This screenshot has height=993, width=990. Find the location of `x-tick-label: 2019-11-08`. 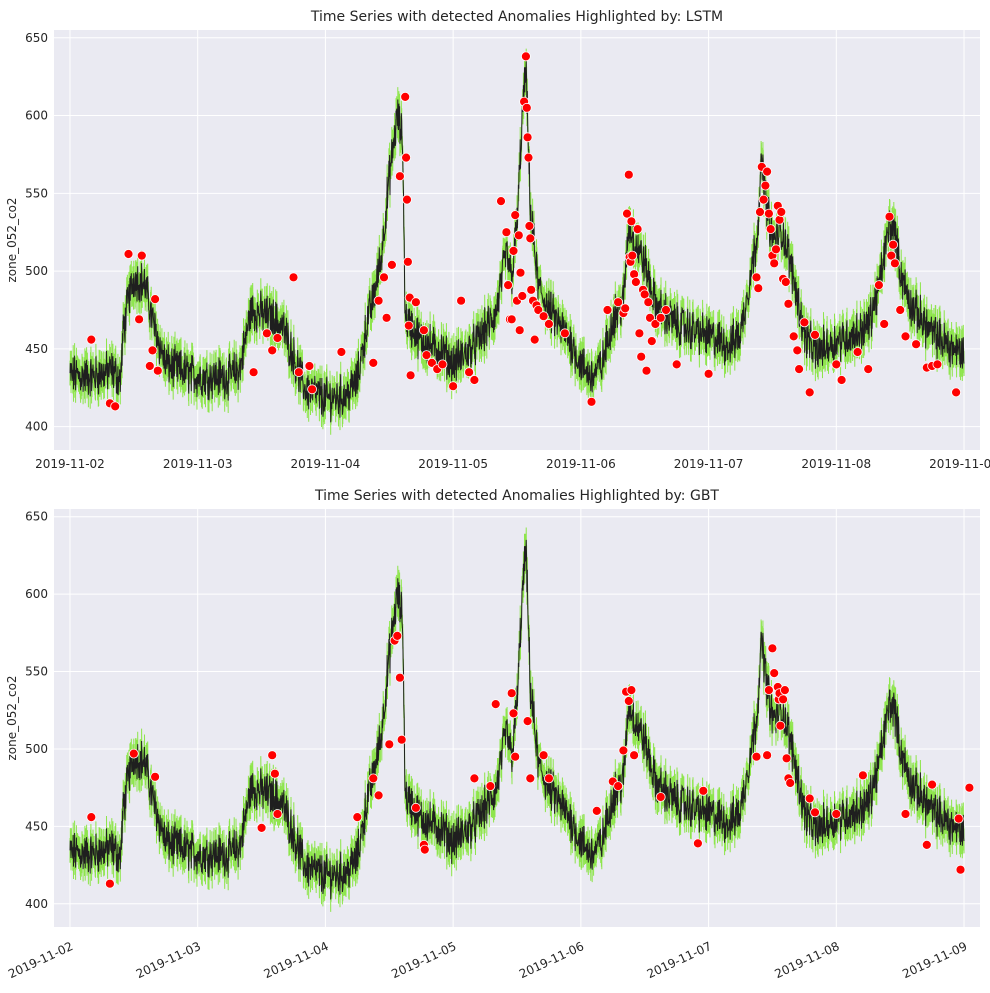

x-tick-label: 2019-11-08 is located at coordinates (836, 464).